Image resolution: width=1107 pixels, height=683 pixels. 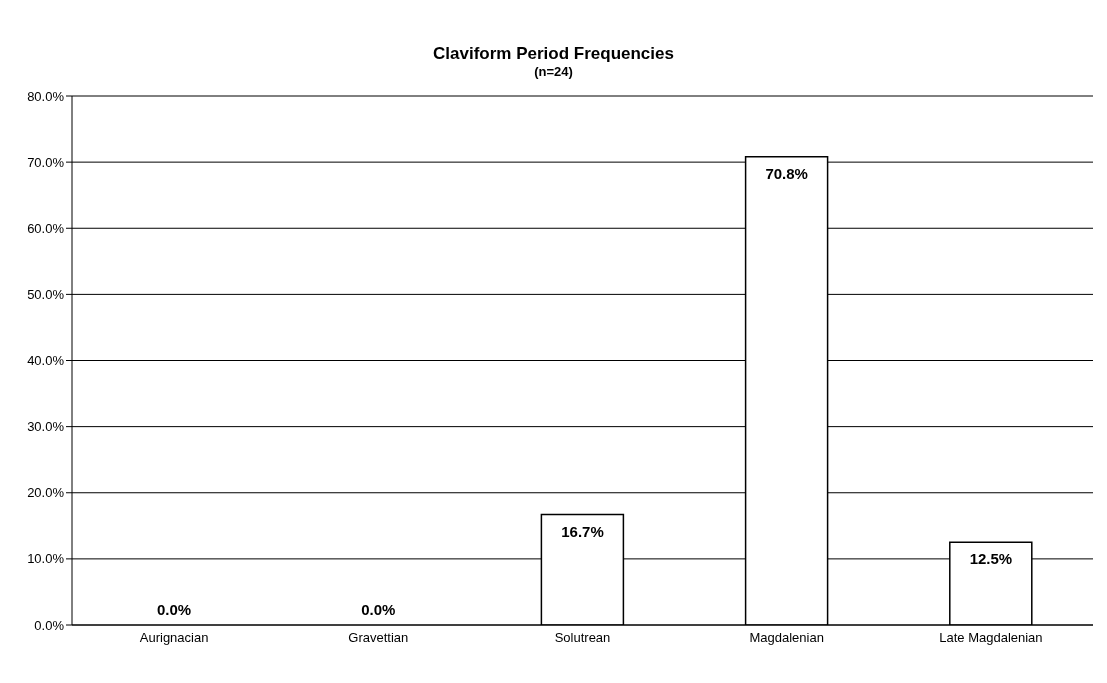 I want to click on chart-title: Claviform Period Frequencies, so click(x=553, y=54).